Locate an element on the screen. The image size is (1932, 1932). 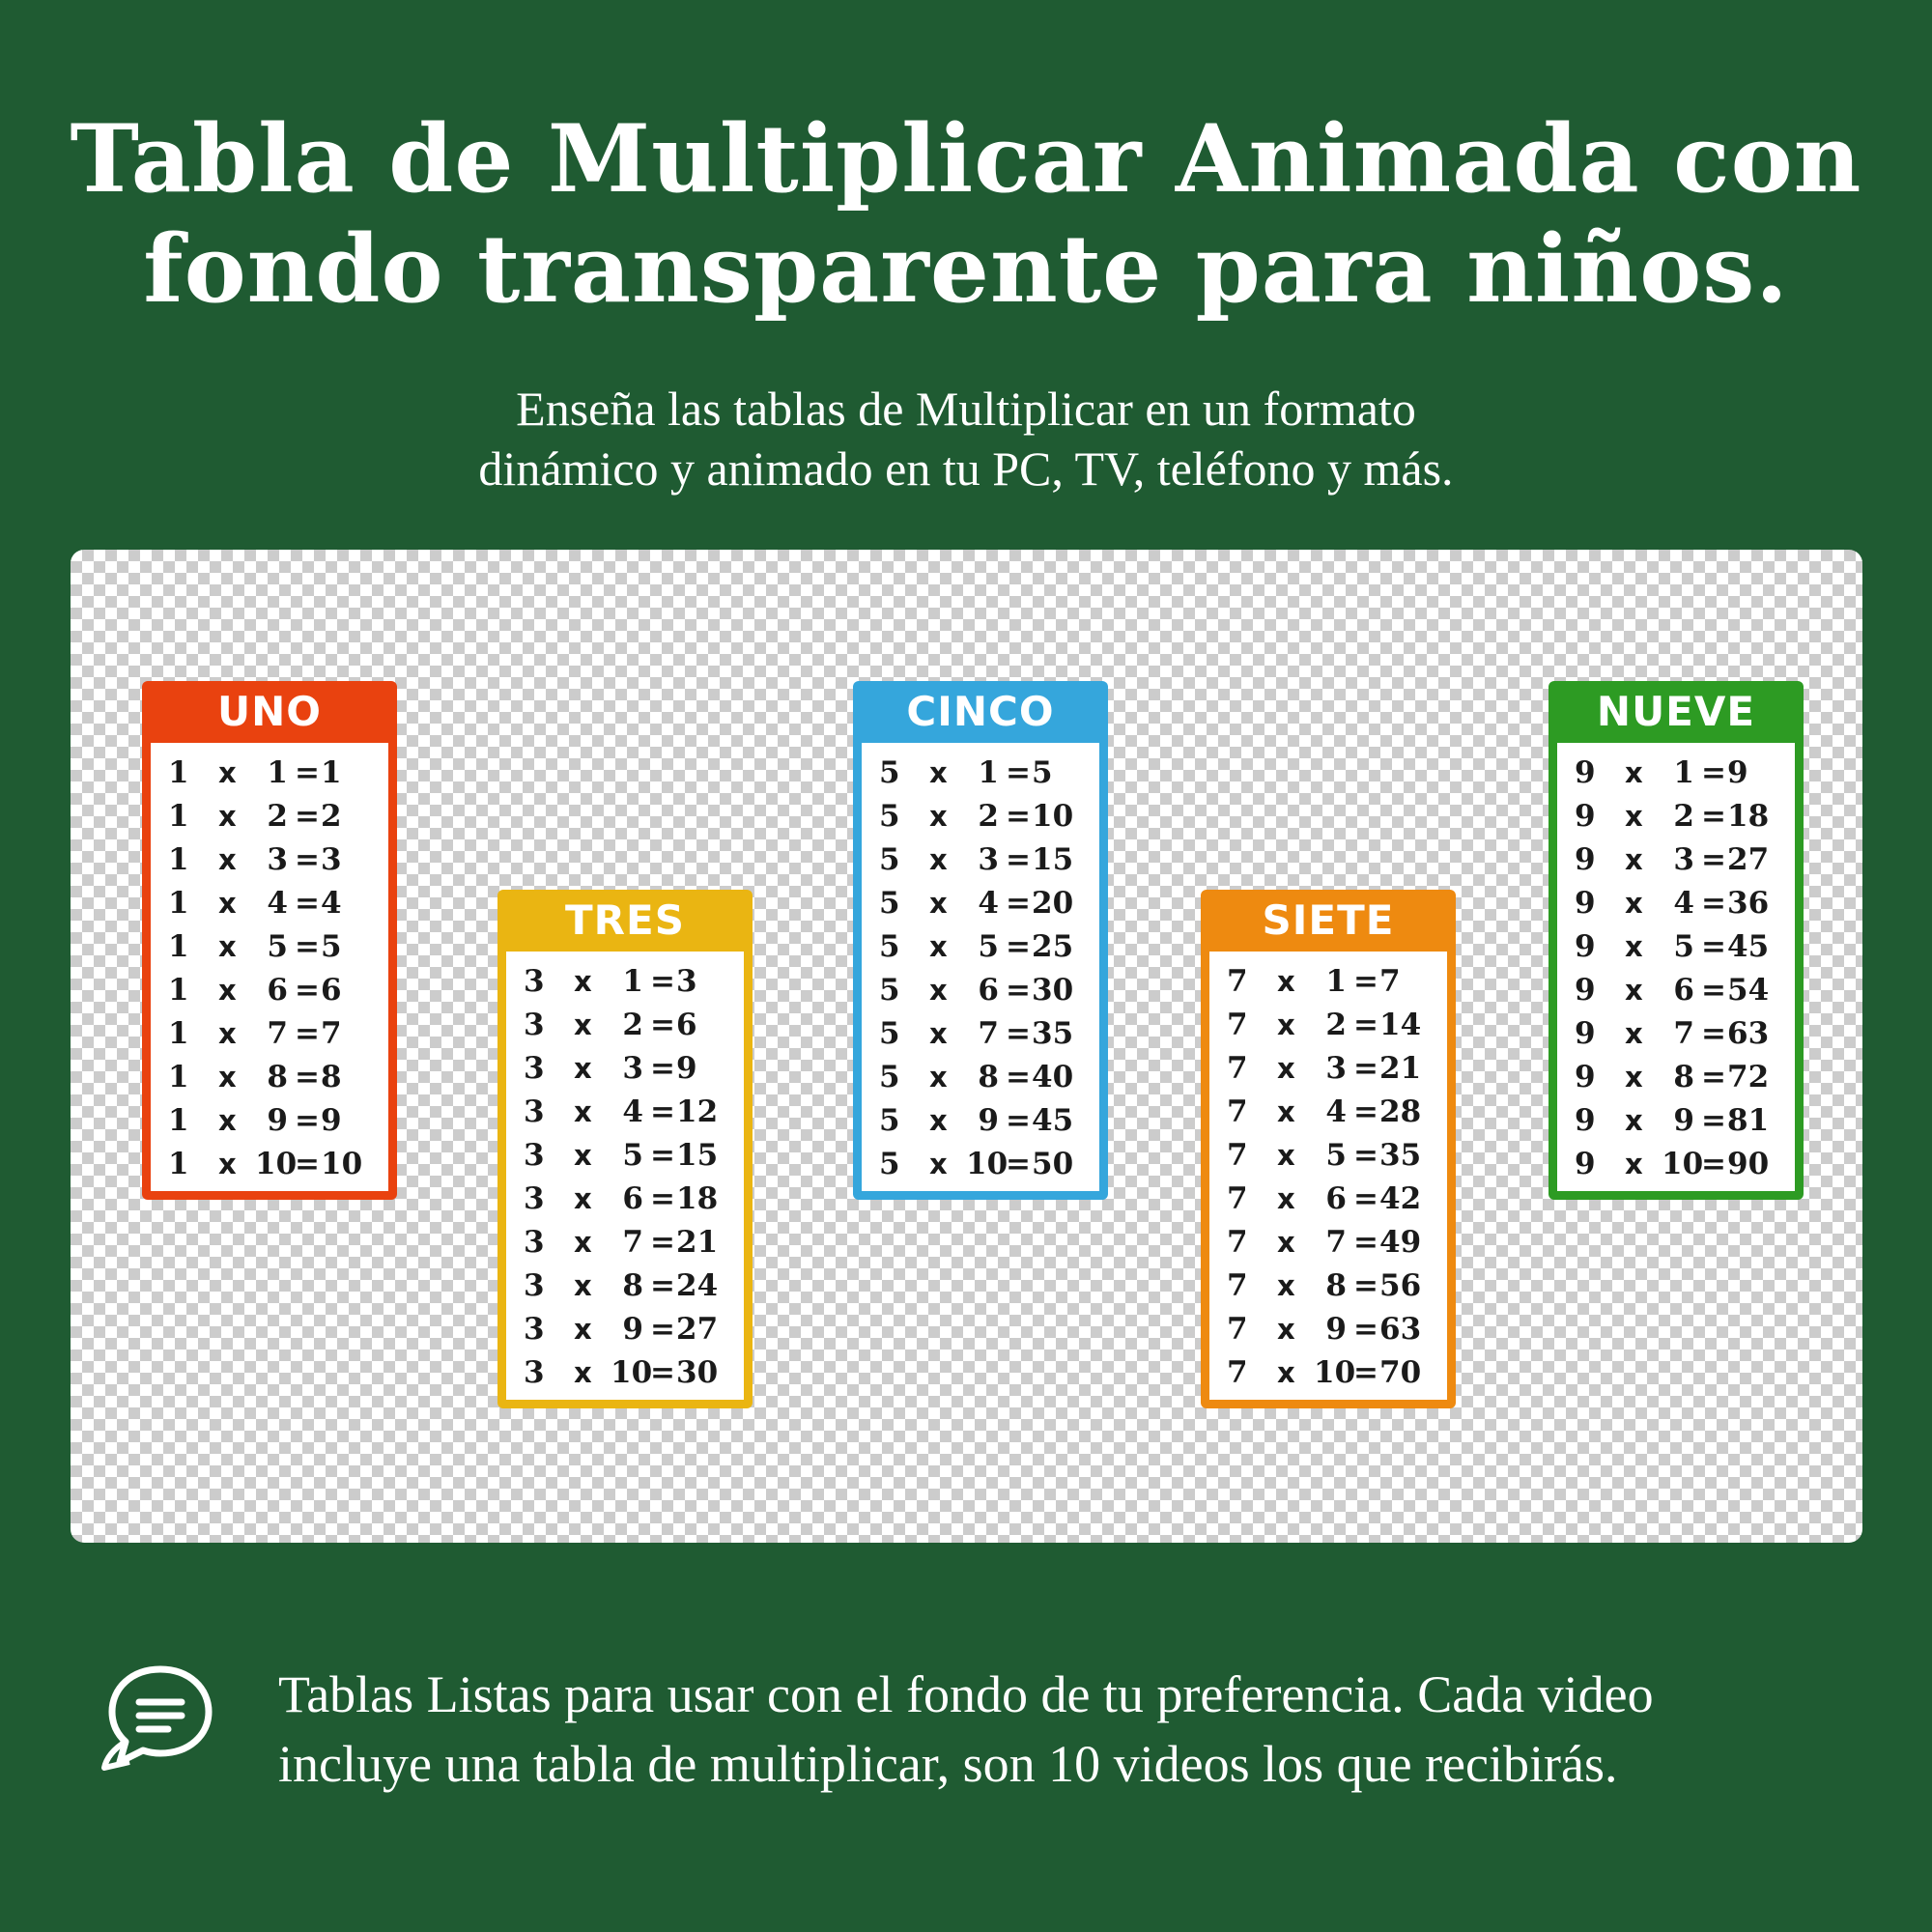
table-row: 3 x 3 = 9 is located at coordinates (634, 1068).